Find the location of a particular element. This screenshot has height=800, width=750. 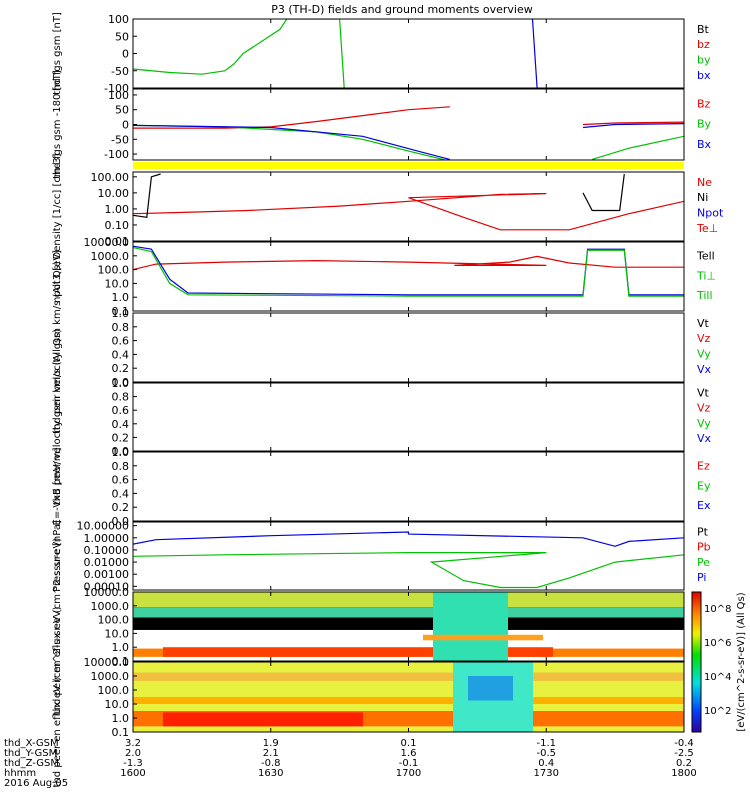

colorbar-label: [eV/(cm^2-s-sr-eV)] (All Qs) is located at coordinates (741, 661).